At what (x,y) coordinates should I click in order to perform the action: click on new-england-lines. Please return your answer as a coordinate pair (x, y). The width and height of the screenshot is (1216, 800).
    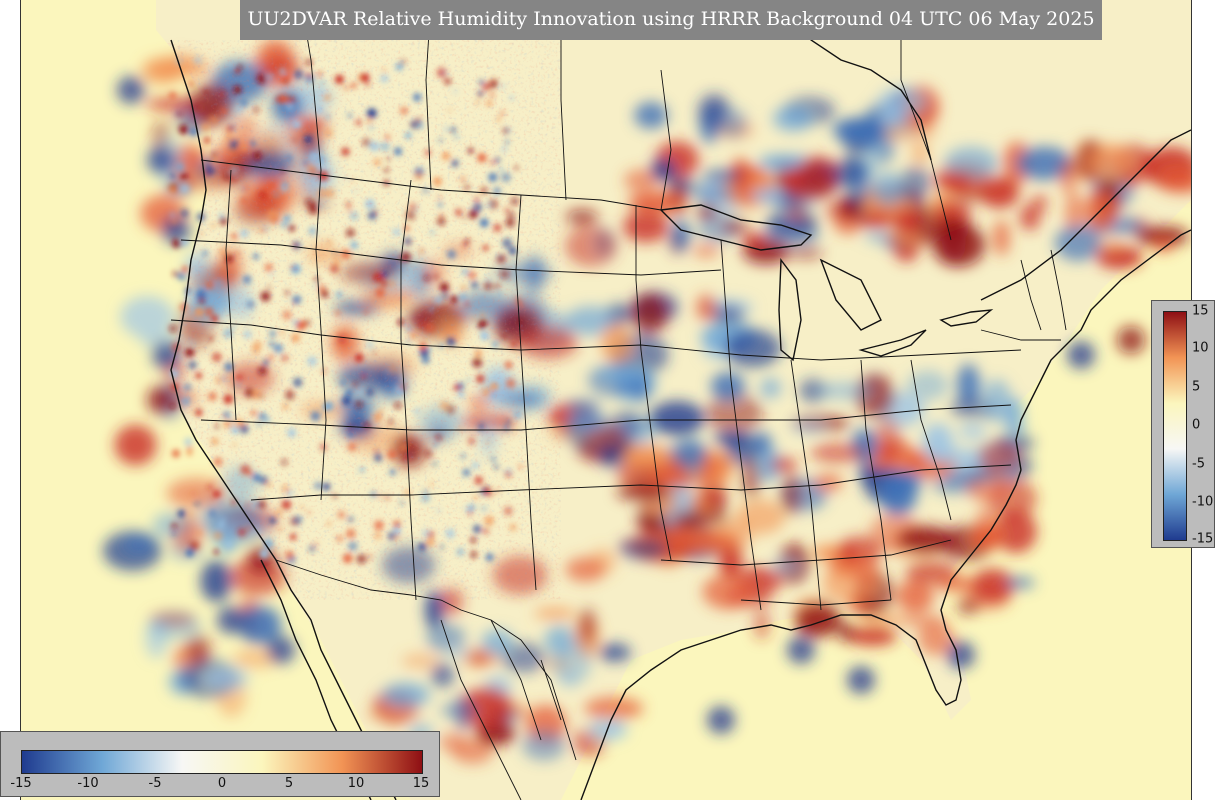
    Looking at the image, I should click on (1023, 295).